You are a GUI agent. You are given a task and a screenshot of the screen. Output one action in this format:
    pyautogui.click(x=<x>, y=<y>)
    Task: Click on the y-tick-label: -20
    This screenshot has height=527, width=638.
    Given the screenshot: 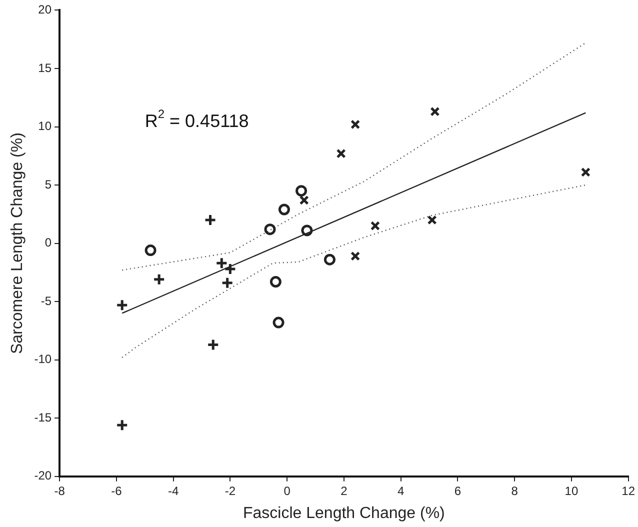 What is the action you would take?
    pyautogui.click(x=43, y=475)
    